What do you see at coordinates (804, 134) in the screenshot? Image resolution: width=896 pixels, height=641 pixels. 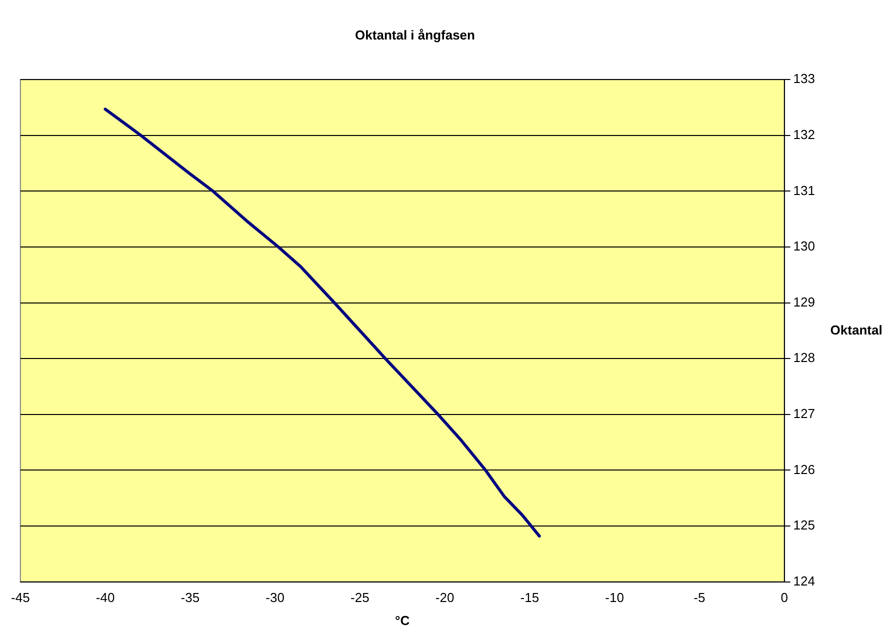 I see `y-tick-label: 132` at bounding box center [804, 134].